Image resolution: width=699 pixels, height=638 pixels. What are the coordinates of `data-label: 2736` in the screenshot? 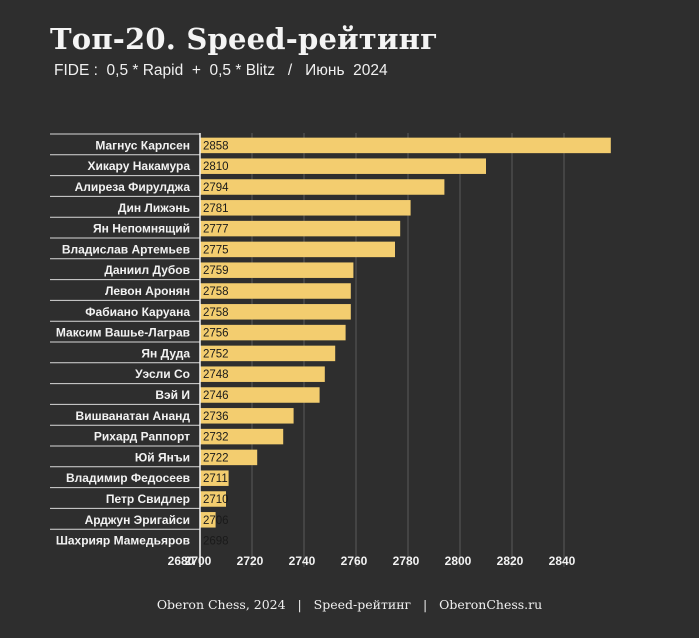 It's located at (216, 417).